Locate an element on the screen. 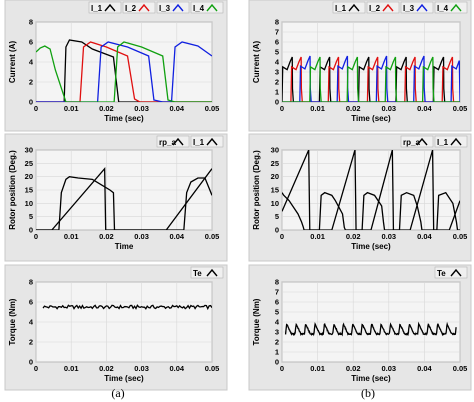 Image resolution: width=474 pixels, height=402 pixels. y-tick-label: 25 is located at coordinates (29, 163).